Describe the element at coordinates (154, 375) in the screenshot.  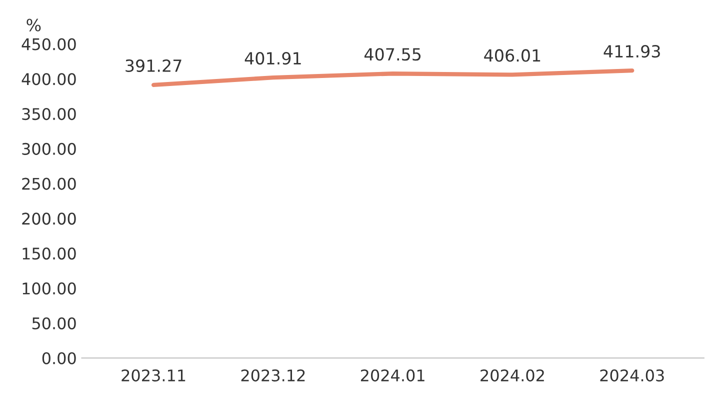
I see `x-tick-label: 2023.11` at that location.